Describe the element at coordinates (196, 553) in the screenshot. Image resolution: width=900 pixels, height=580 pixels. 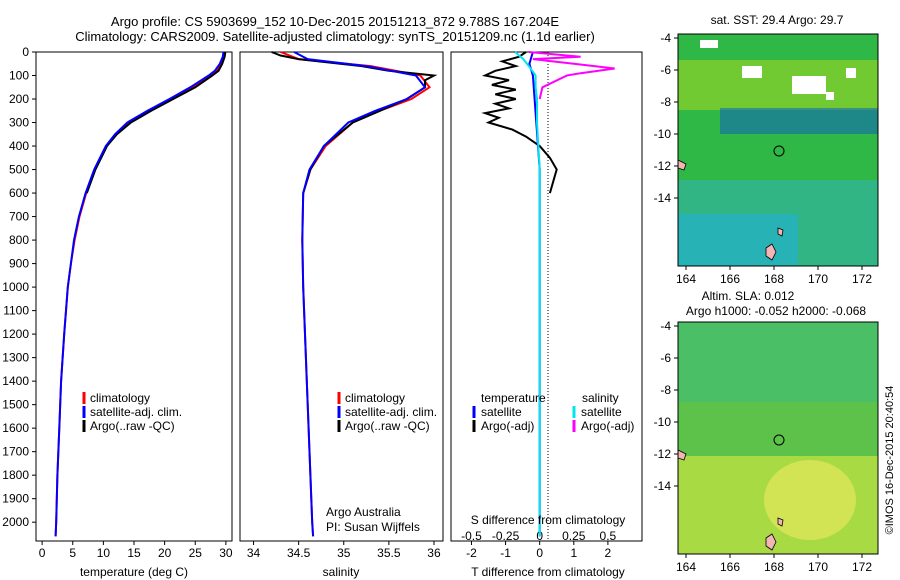
I see `x-tick-label: 25` at that location.